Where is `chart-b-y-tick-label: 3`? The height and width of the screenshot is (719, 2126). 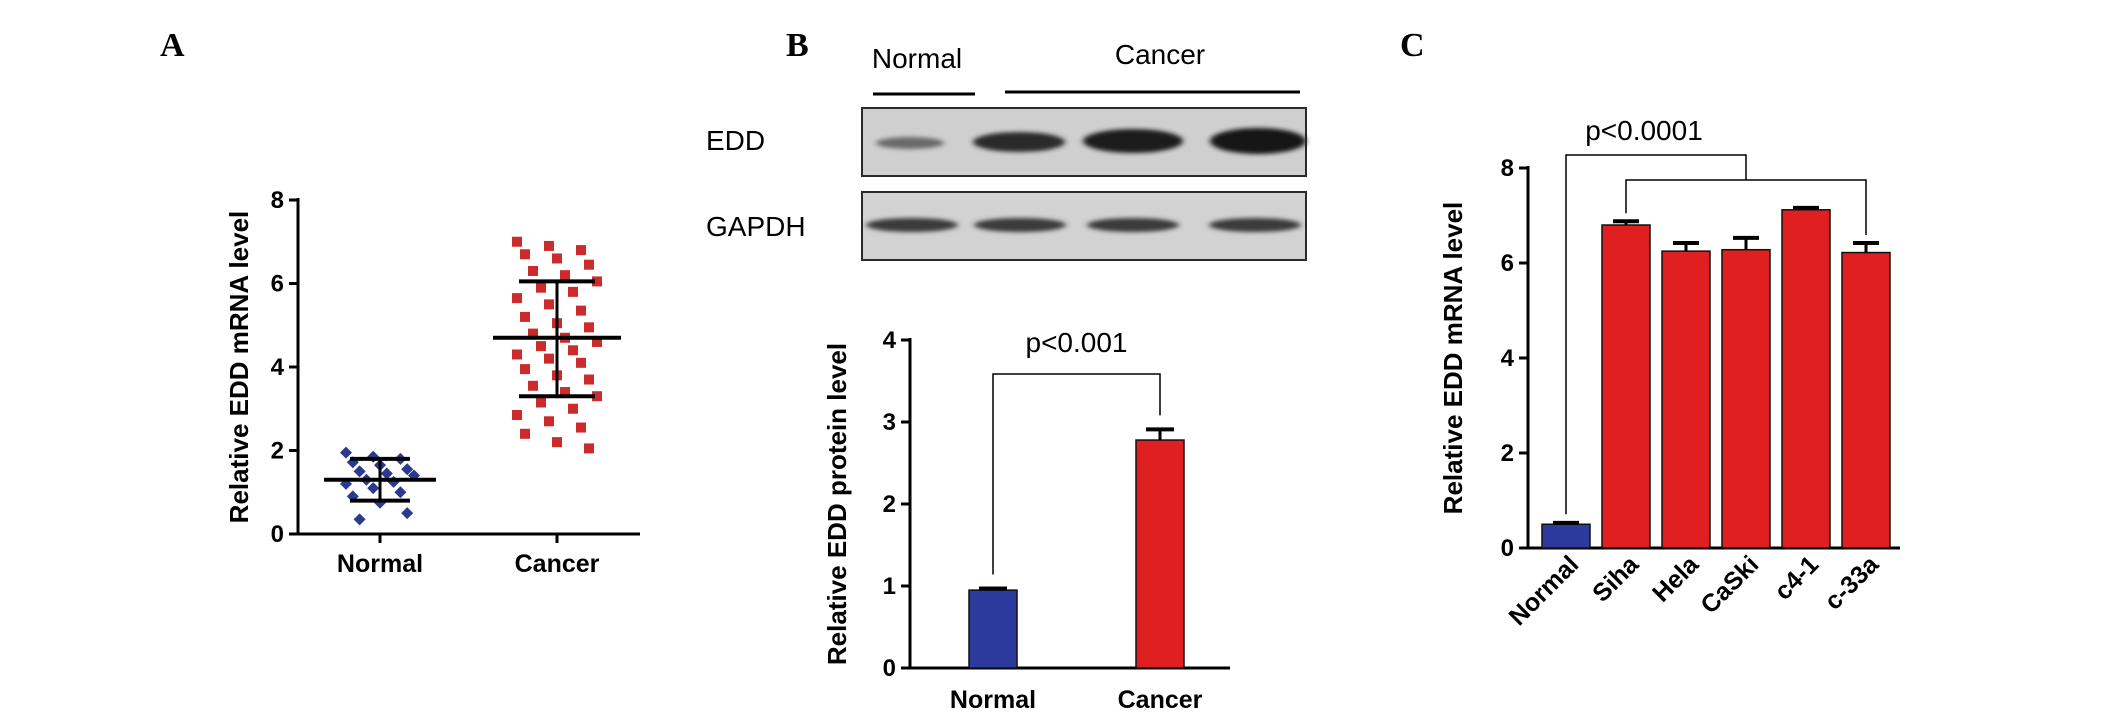 chart-b-y-tick-label: 3 is located at coordinates (889, 422).